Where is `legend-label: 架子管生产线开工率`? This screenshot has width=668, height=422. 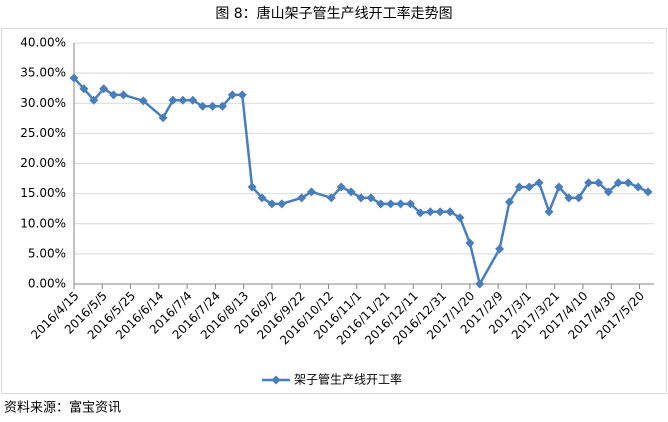 legend-label: 架子管生产线开工率 is located at coordinates (348, 379).